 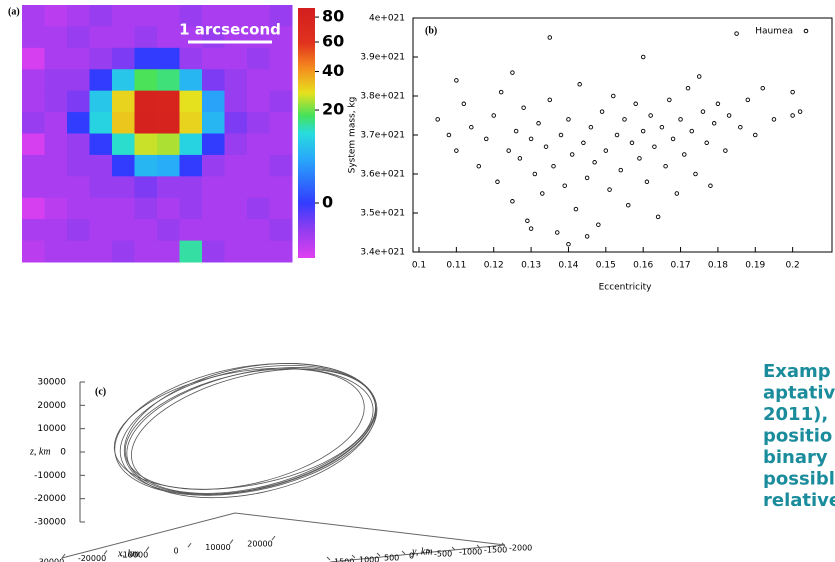 I want to click on side-text-line: positio, so click(x=797, y=436).